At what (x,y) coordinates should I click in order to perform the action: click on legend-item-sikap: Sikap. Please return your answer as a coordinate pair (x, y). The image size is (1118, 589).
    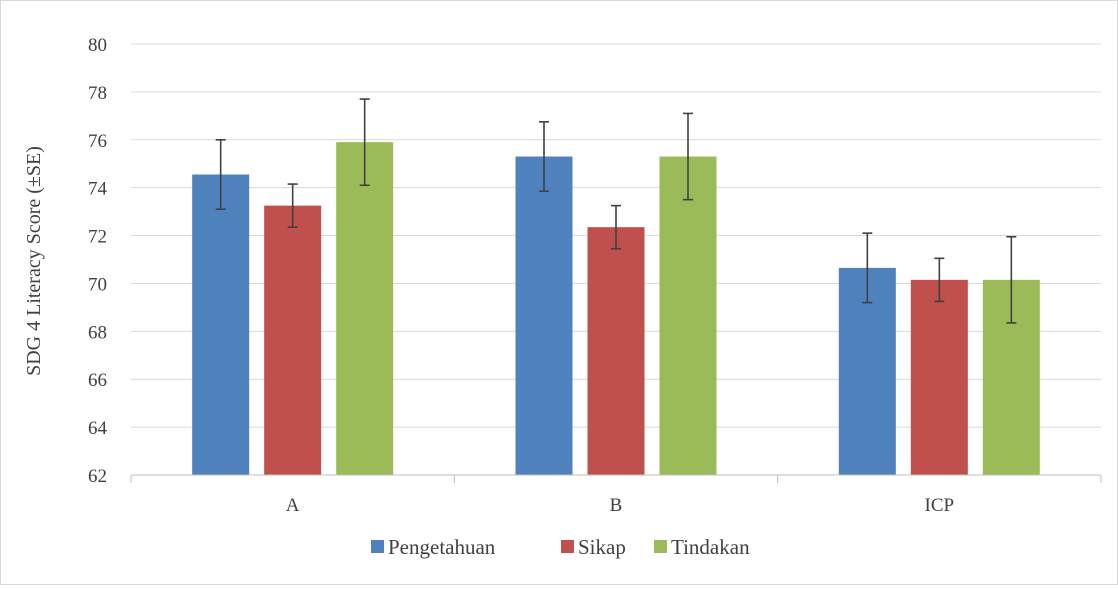
    Looking at the image, I should click on (593, 547).